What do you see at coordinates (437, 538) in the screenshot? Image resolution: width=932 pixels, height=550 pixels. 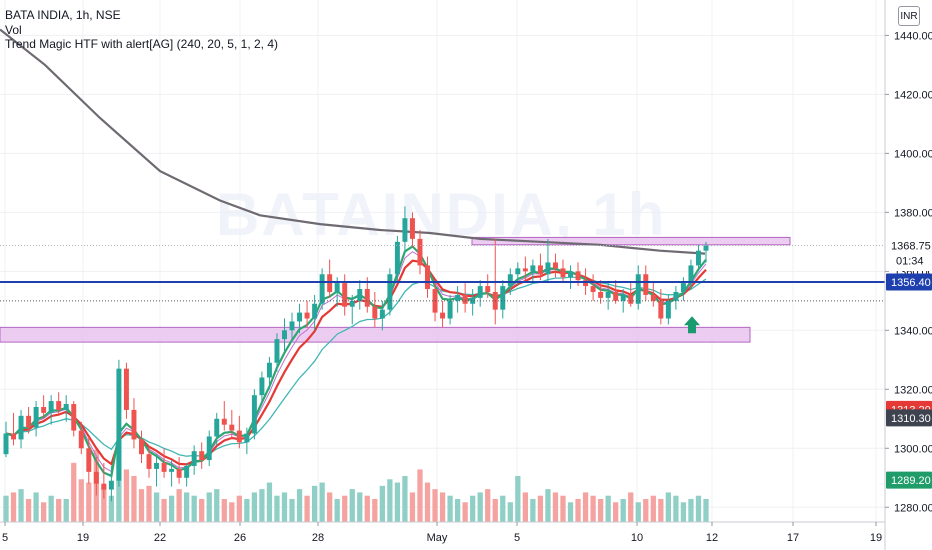 I see `time-tick-label: May` at bounding box center [437, 538].